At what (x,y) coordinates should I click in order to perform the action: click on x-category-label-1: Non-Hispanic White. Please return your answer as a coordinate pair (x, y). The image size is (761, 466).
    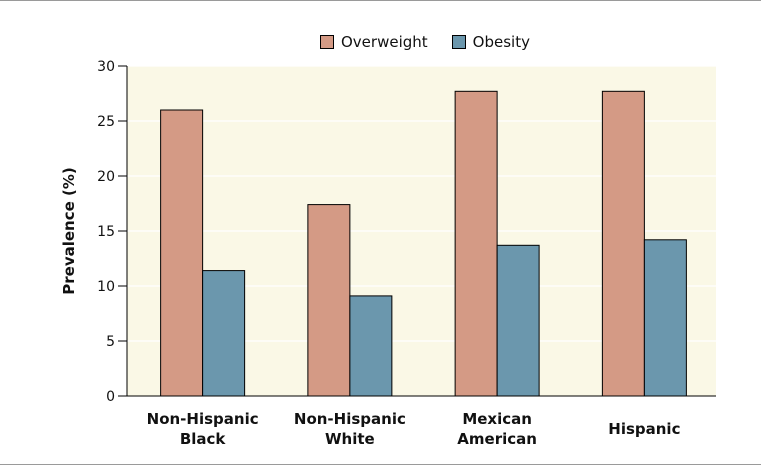
    Looking at the image, I should click on (350, 429).